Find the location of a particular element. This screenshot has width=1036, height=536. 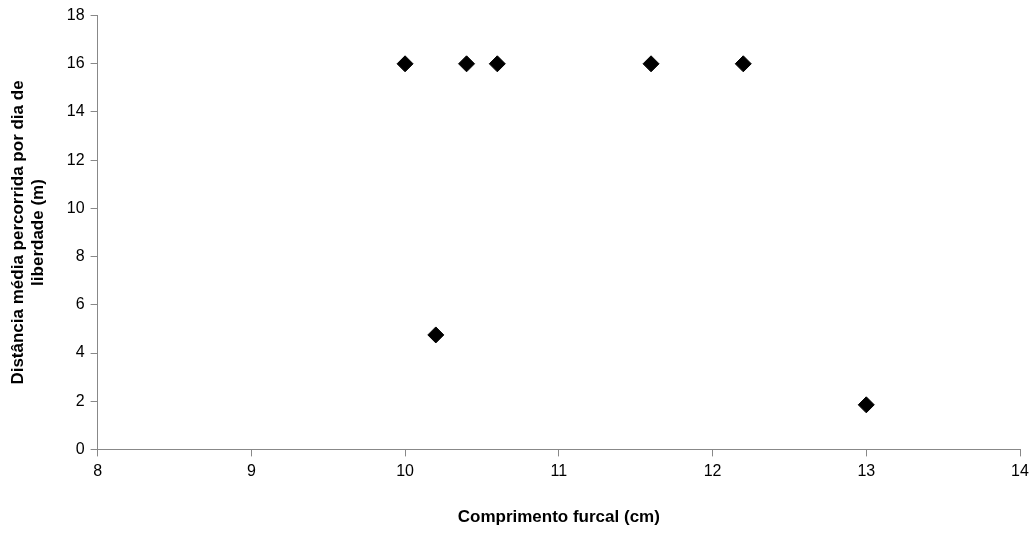

x-axis-title: Comprimento furcal (cm) is located at coordinates (558, 517).